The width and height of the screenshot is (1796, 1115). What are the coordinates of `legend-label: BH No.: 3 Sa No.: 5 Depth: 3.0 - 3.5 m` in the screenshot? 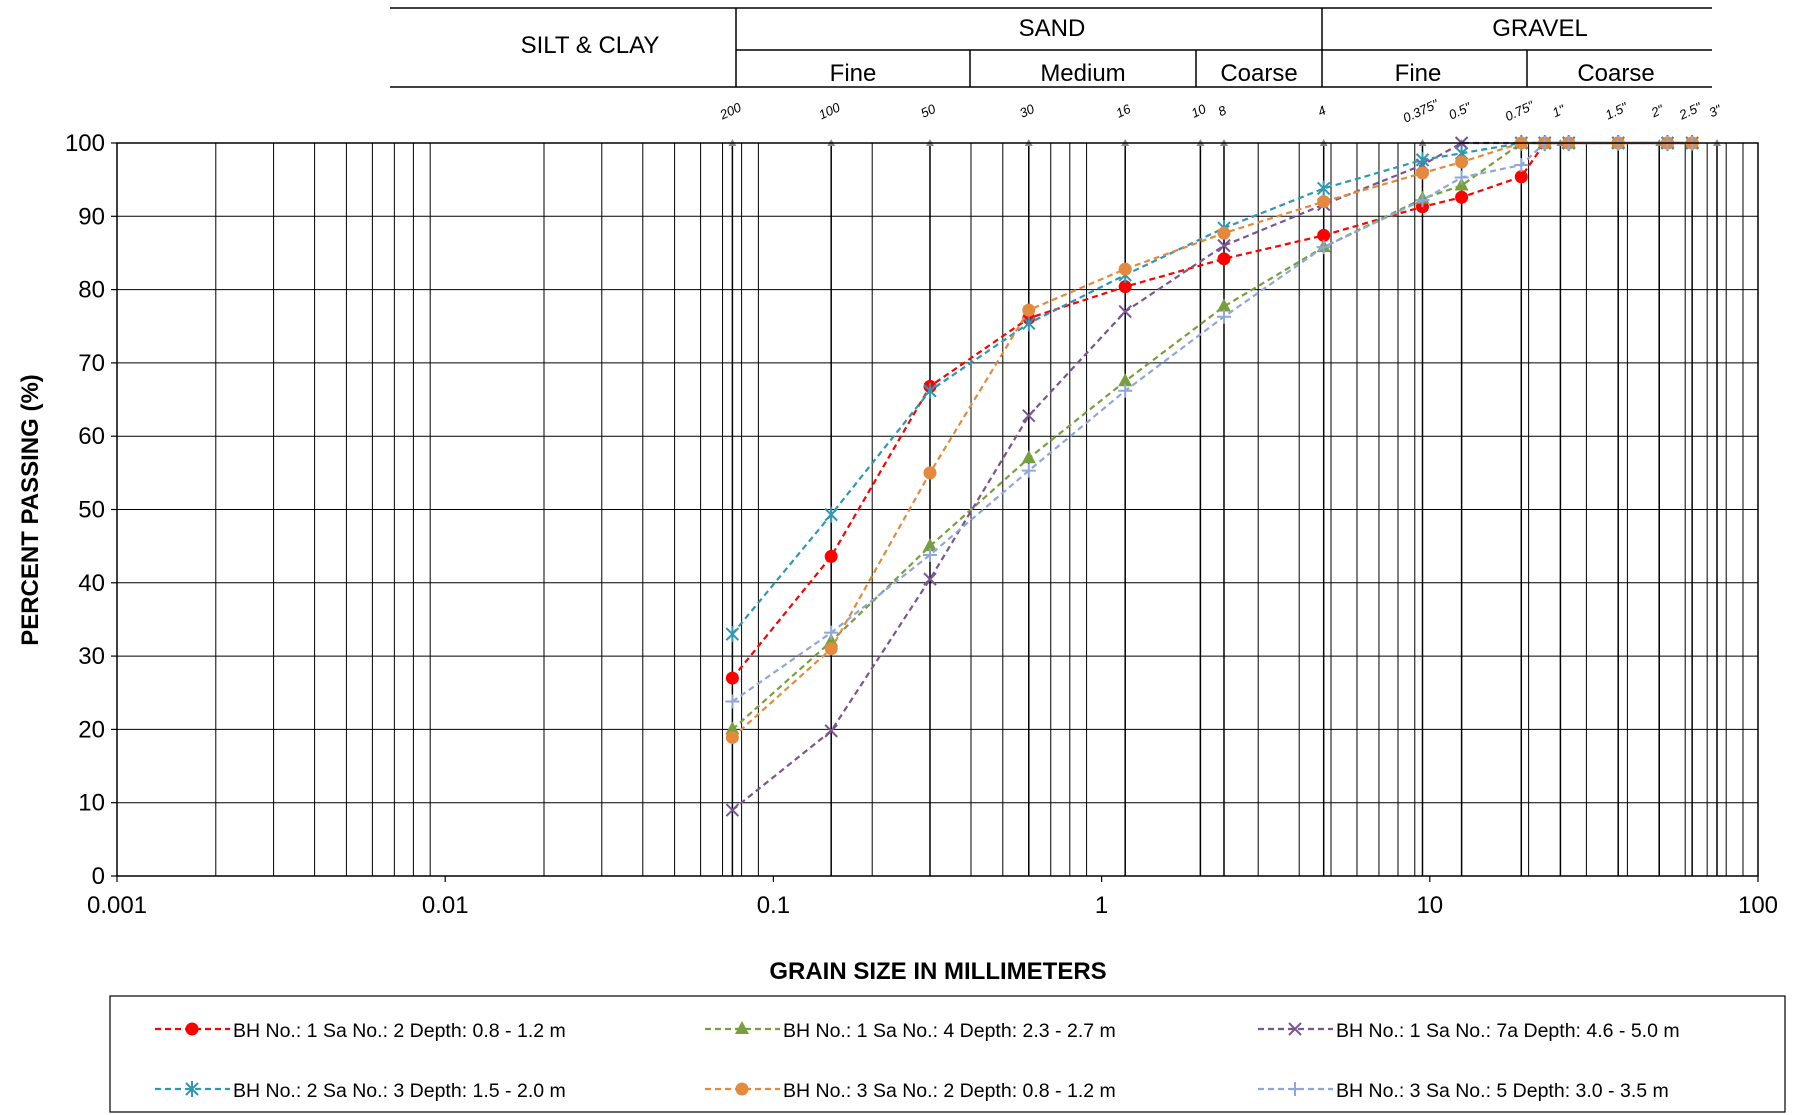 It's located at (1502, 1091).